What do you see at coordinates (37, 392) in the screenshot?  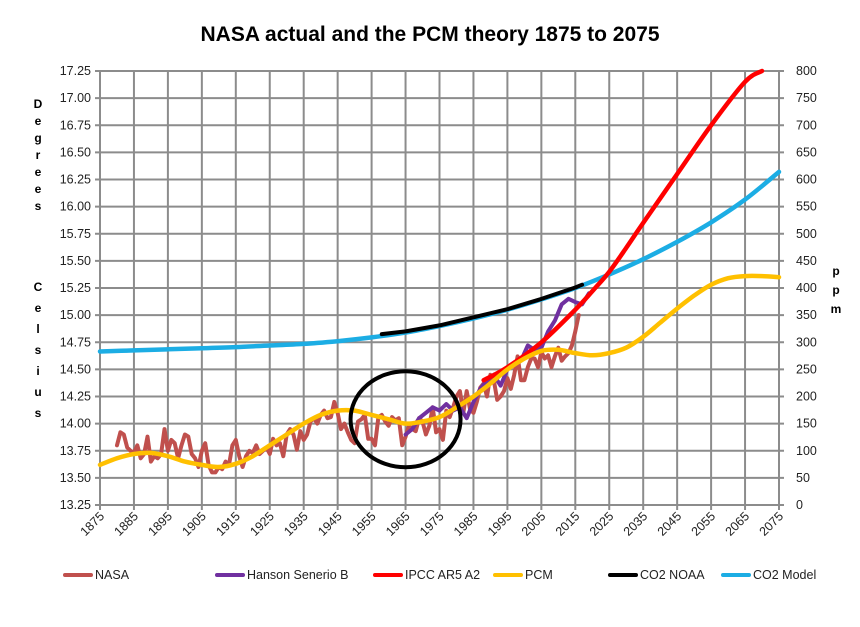 I see `y-axis-left-label-char: u` at bounding box center [37, 392].